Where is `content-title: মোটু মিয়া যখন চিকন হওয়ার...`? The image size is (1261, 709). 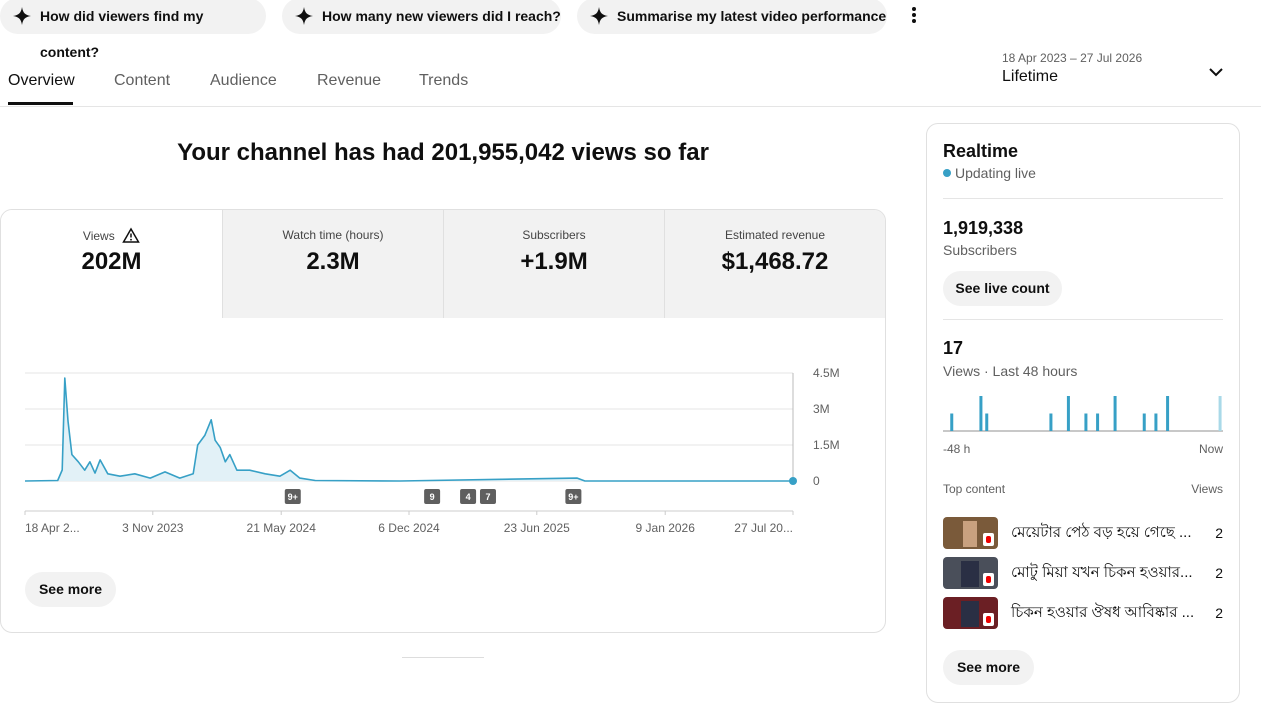
content-title: মোটু মিয়া যখন চিকন হওয়ার... is located at coordinates (1102, 572).